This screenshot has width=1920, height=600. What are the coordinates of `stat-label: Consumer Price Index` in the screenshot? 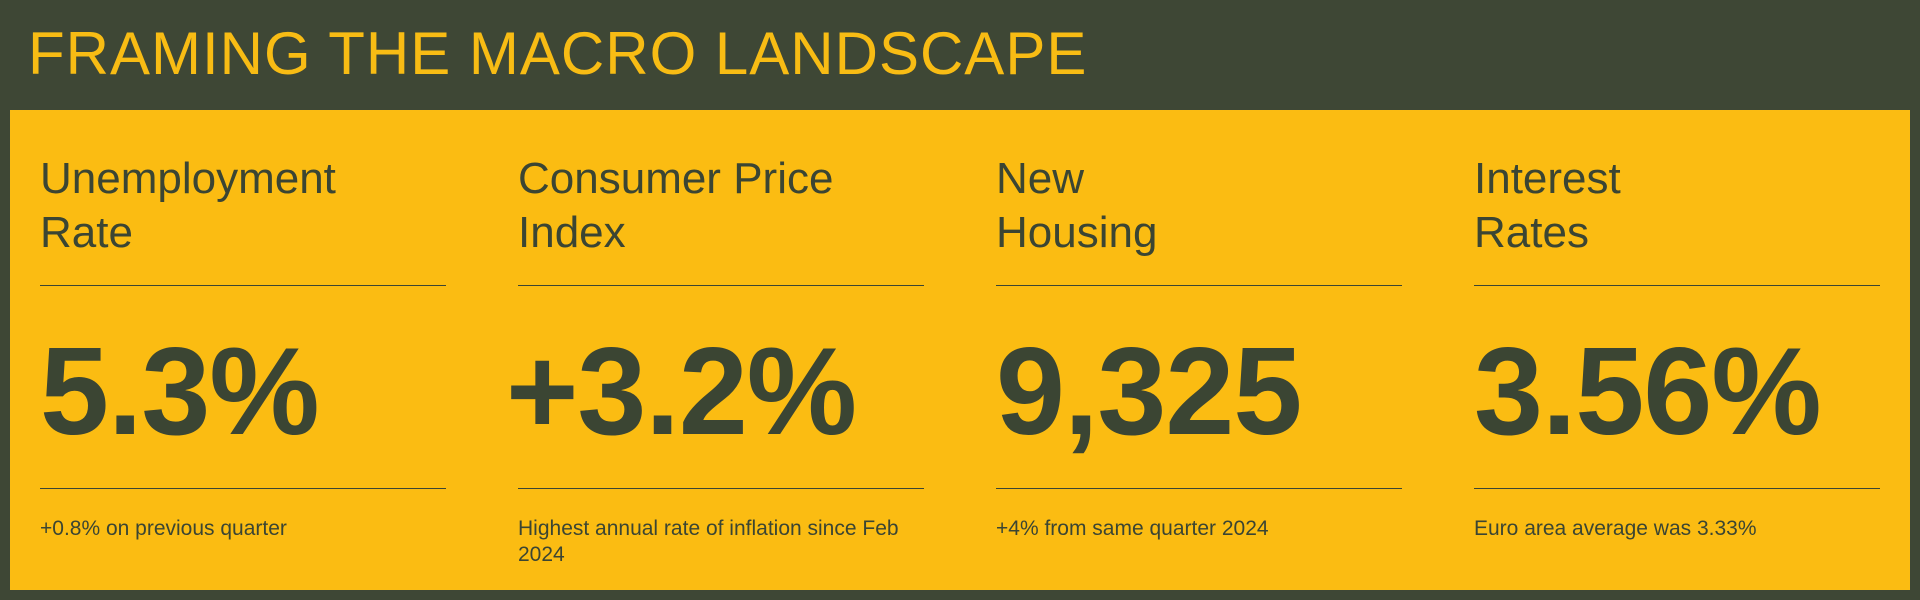 It's located at (676, 205).